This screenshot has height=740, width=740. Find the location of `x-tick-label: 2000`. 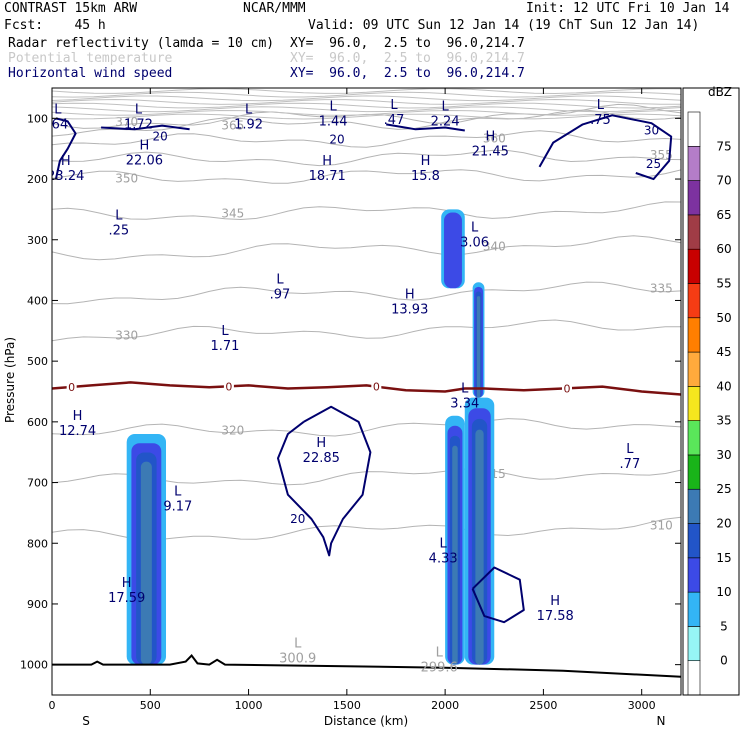

x-tick-label: 2000 is located at coordinates (445, 705).